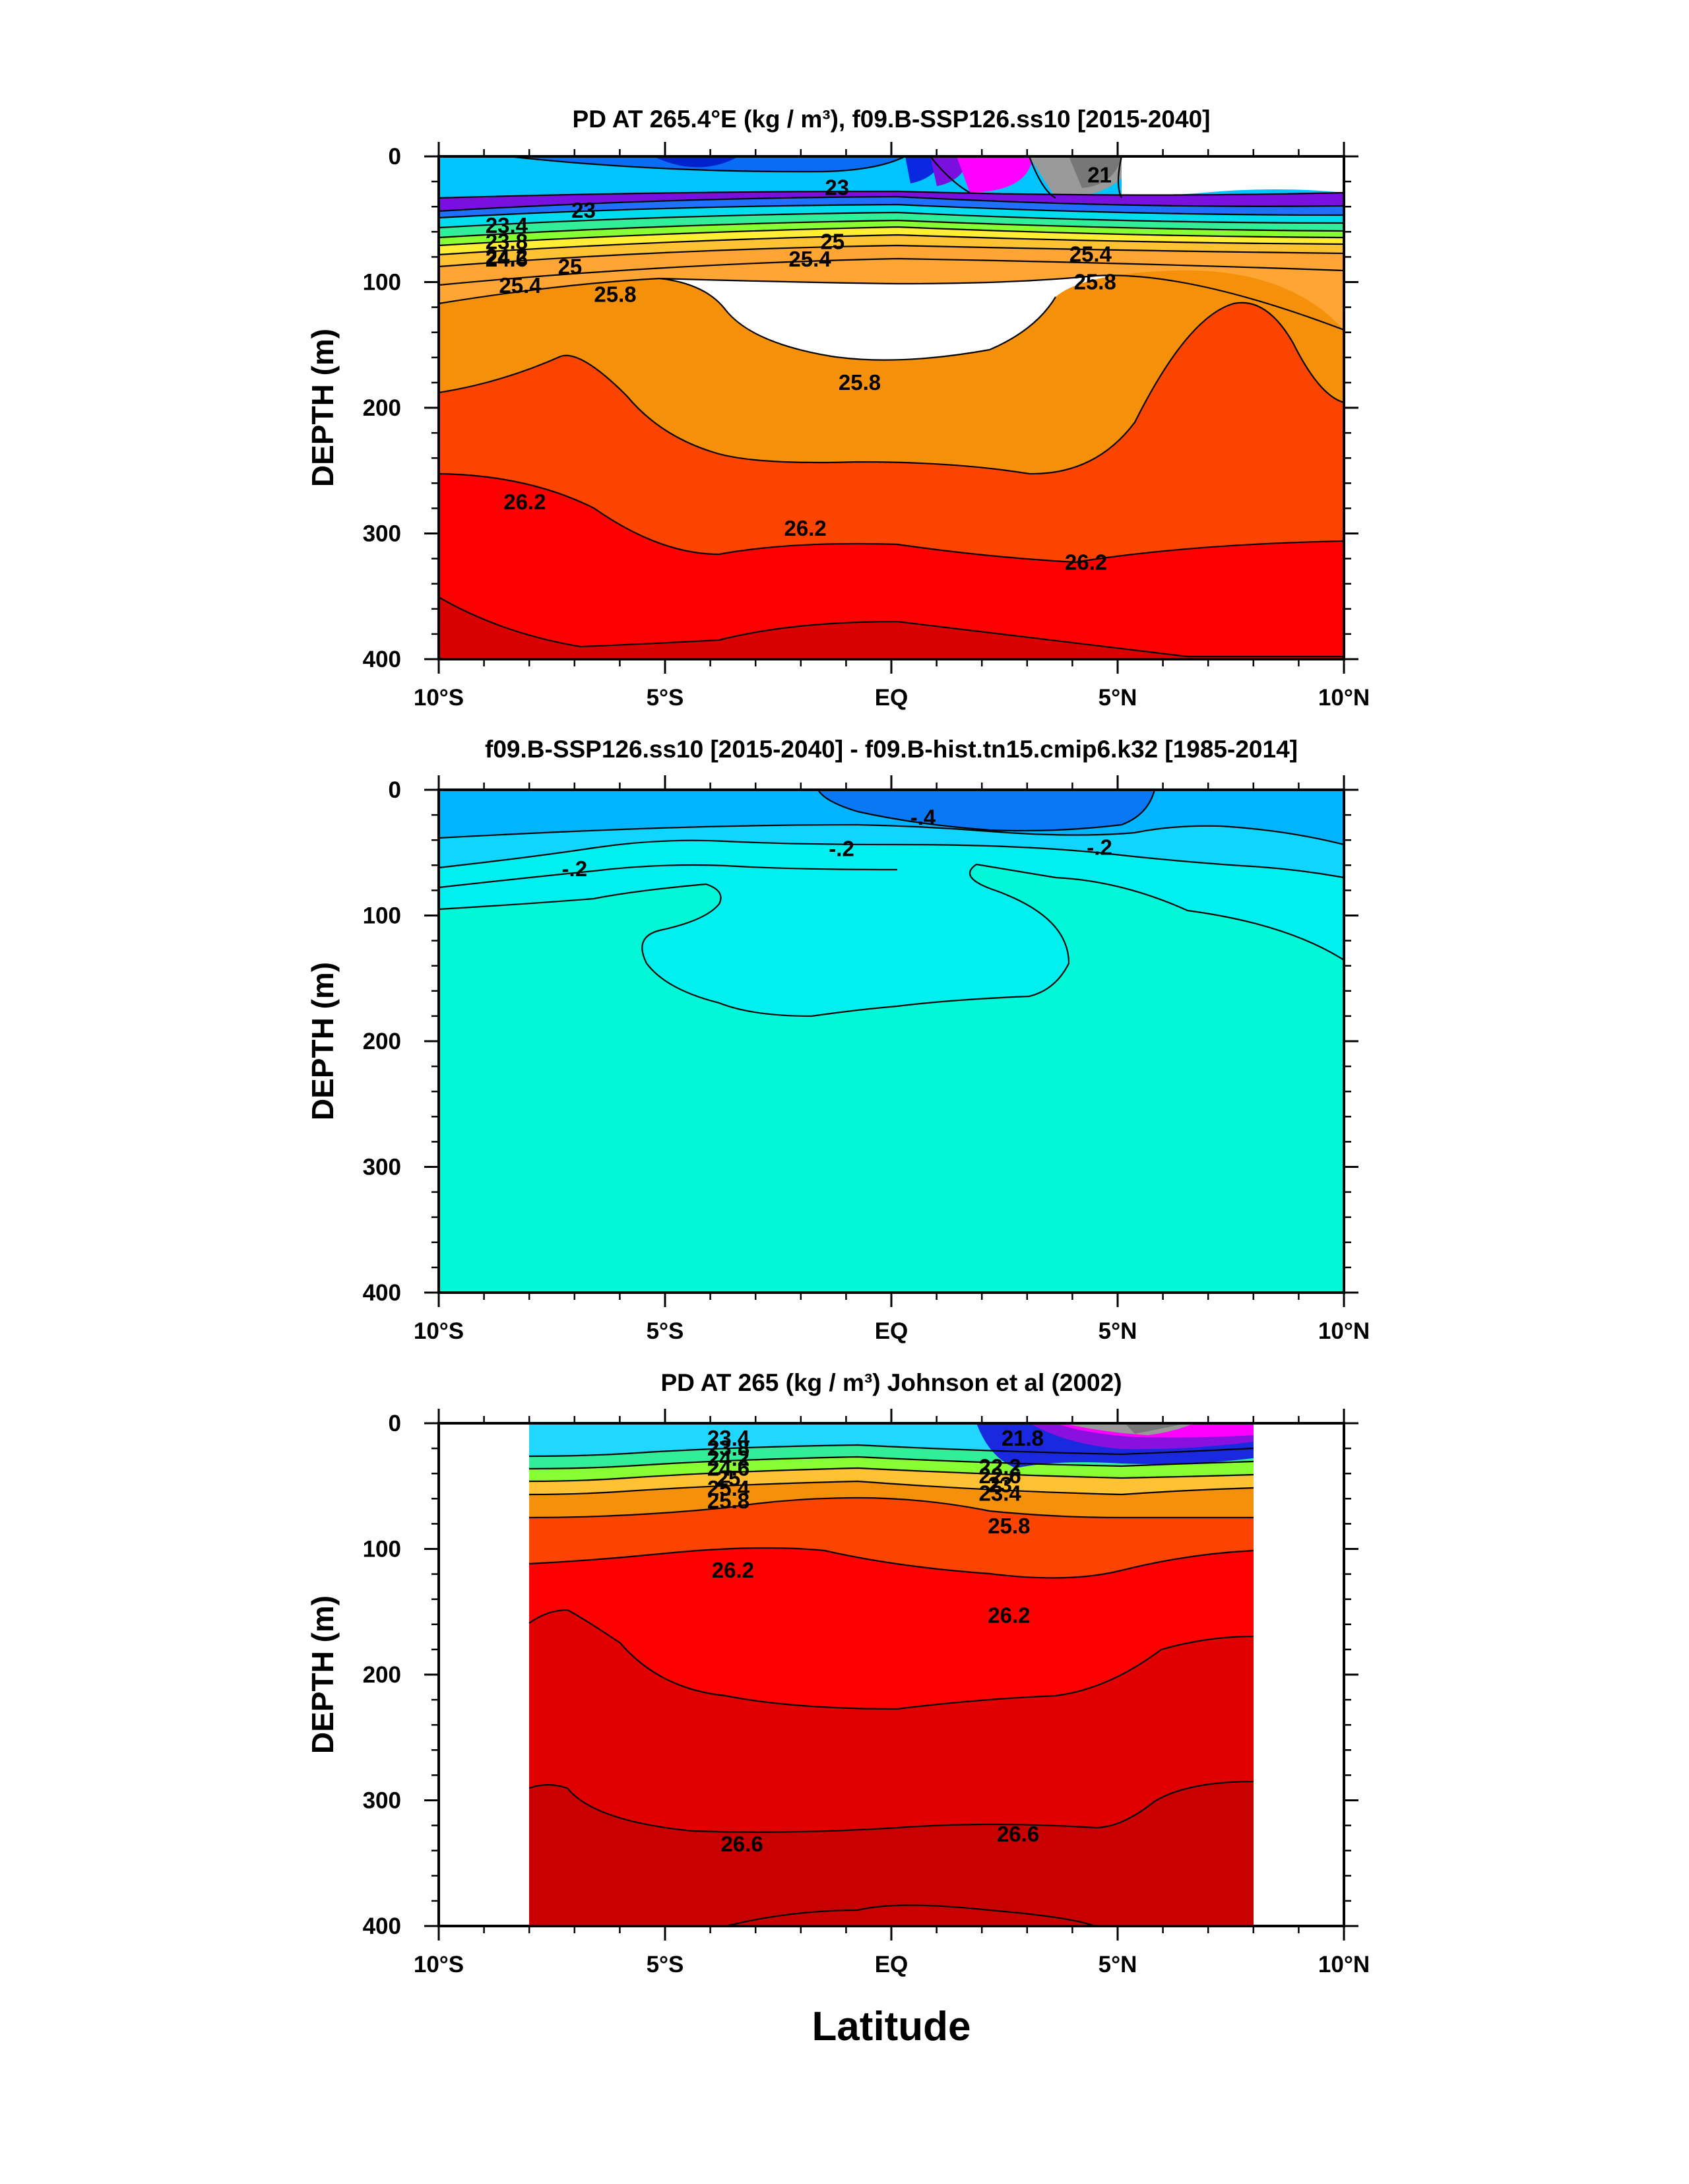 This screenshot has width=1689, height=2184. I want to click on panel-3-title: PD AT 265 (kg / m³) Johnson et al (2002), so click(891, 1382).